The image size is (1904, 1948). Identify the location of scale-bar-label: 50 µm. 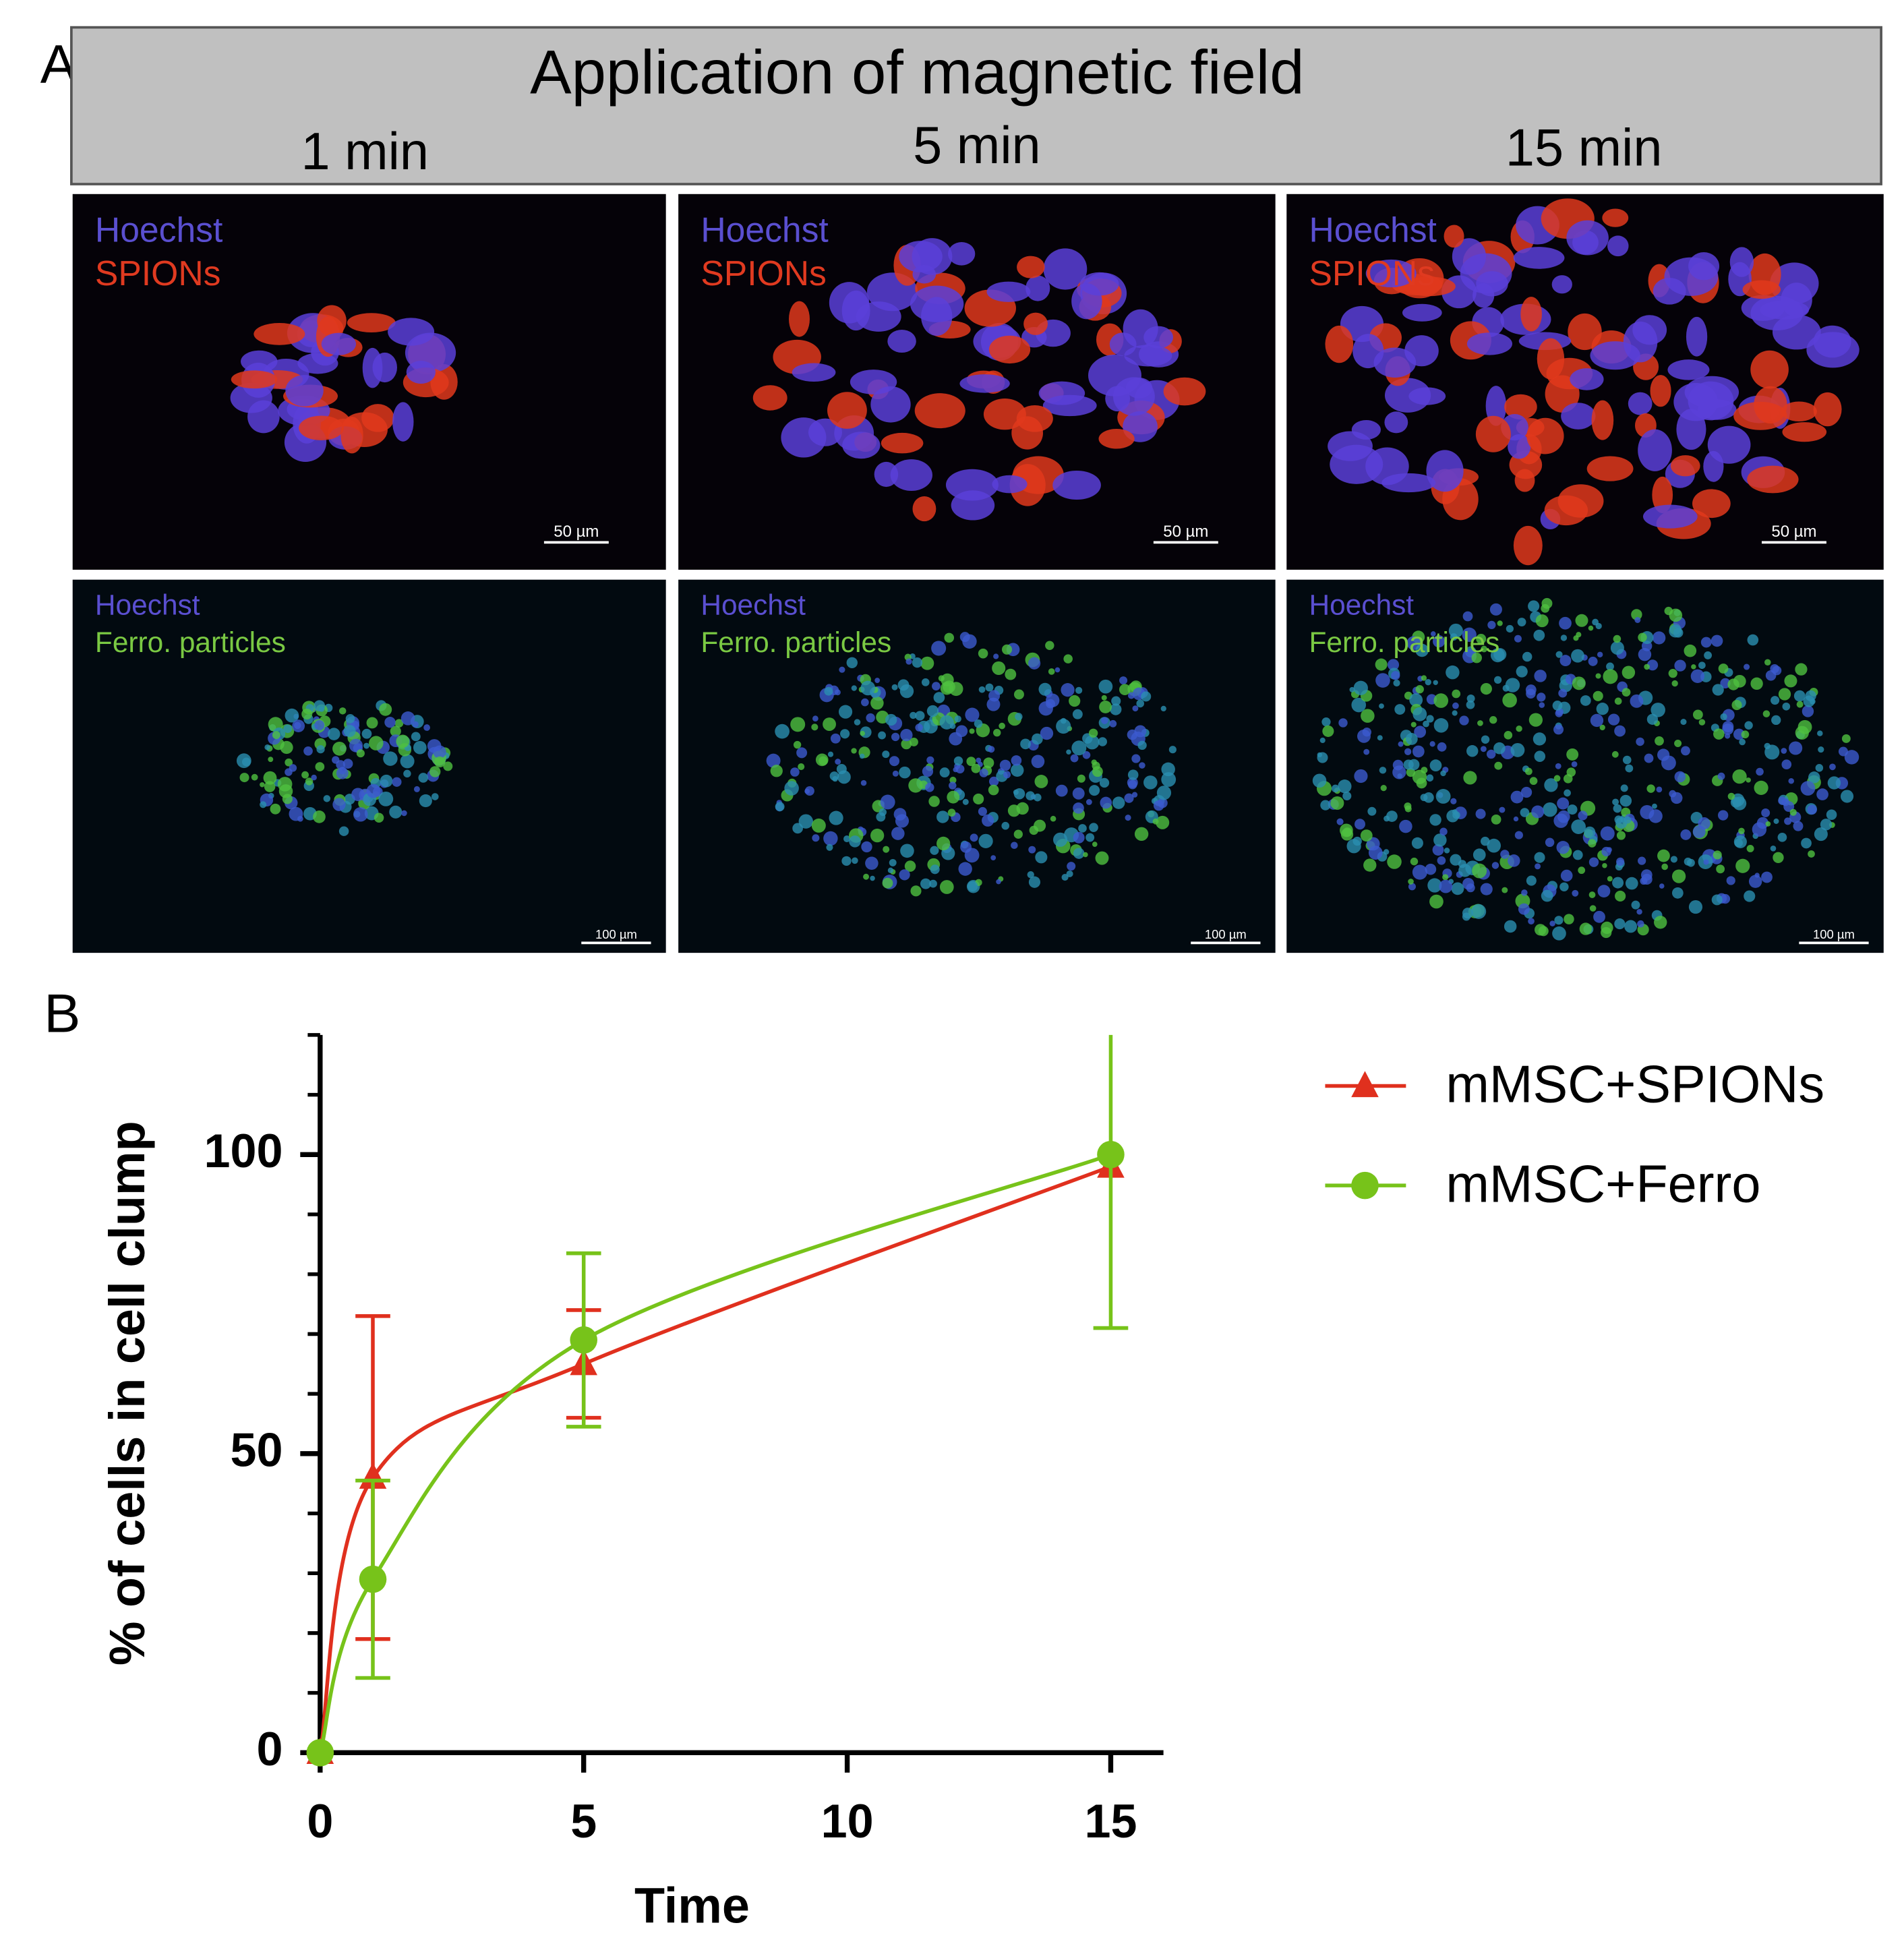
(576, 532).